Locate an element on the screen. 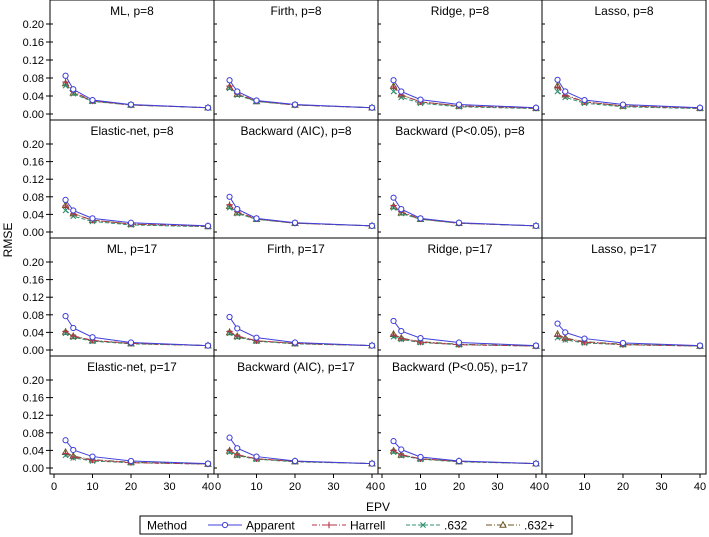 Image resolution: width=709 pixels, height=537 pixels. panel-empty is located at coordinates (624, 179).